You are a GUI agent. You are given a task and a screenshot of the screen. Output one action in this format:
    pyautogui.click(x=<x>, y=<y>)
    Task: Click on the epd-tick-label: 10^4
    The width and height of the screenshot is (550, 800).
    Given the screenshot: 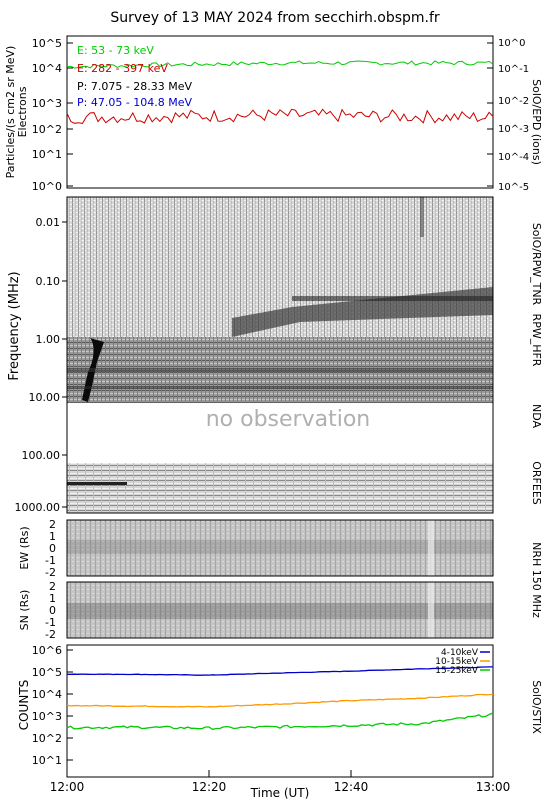 What is the action you would take?
    pyautogui.click(x=47, y=68)
    